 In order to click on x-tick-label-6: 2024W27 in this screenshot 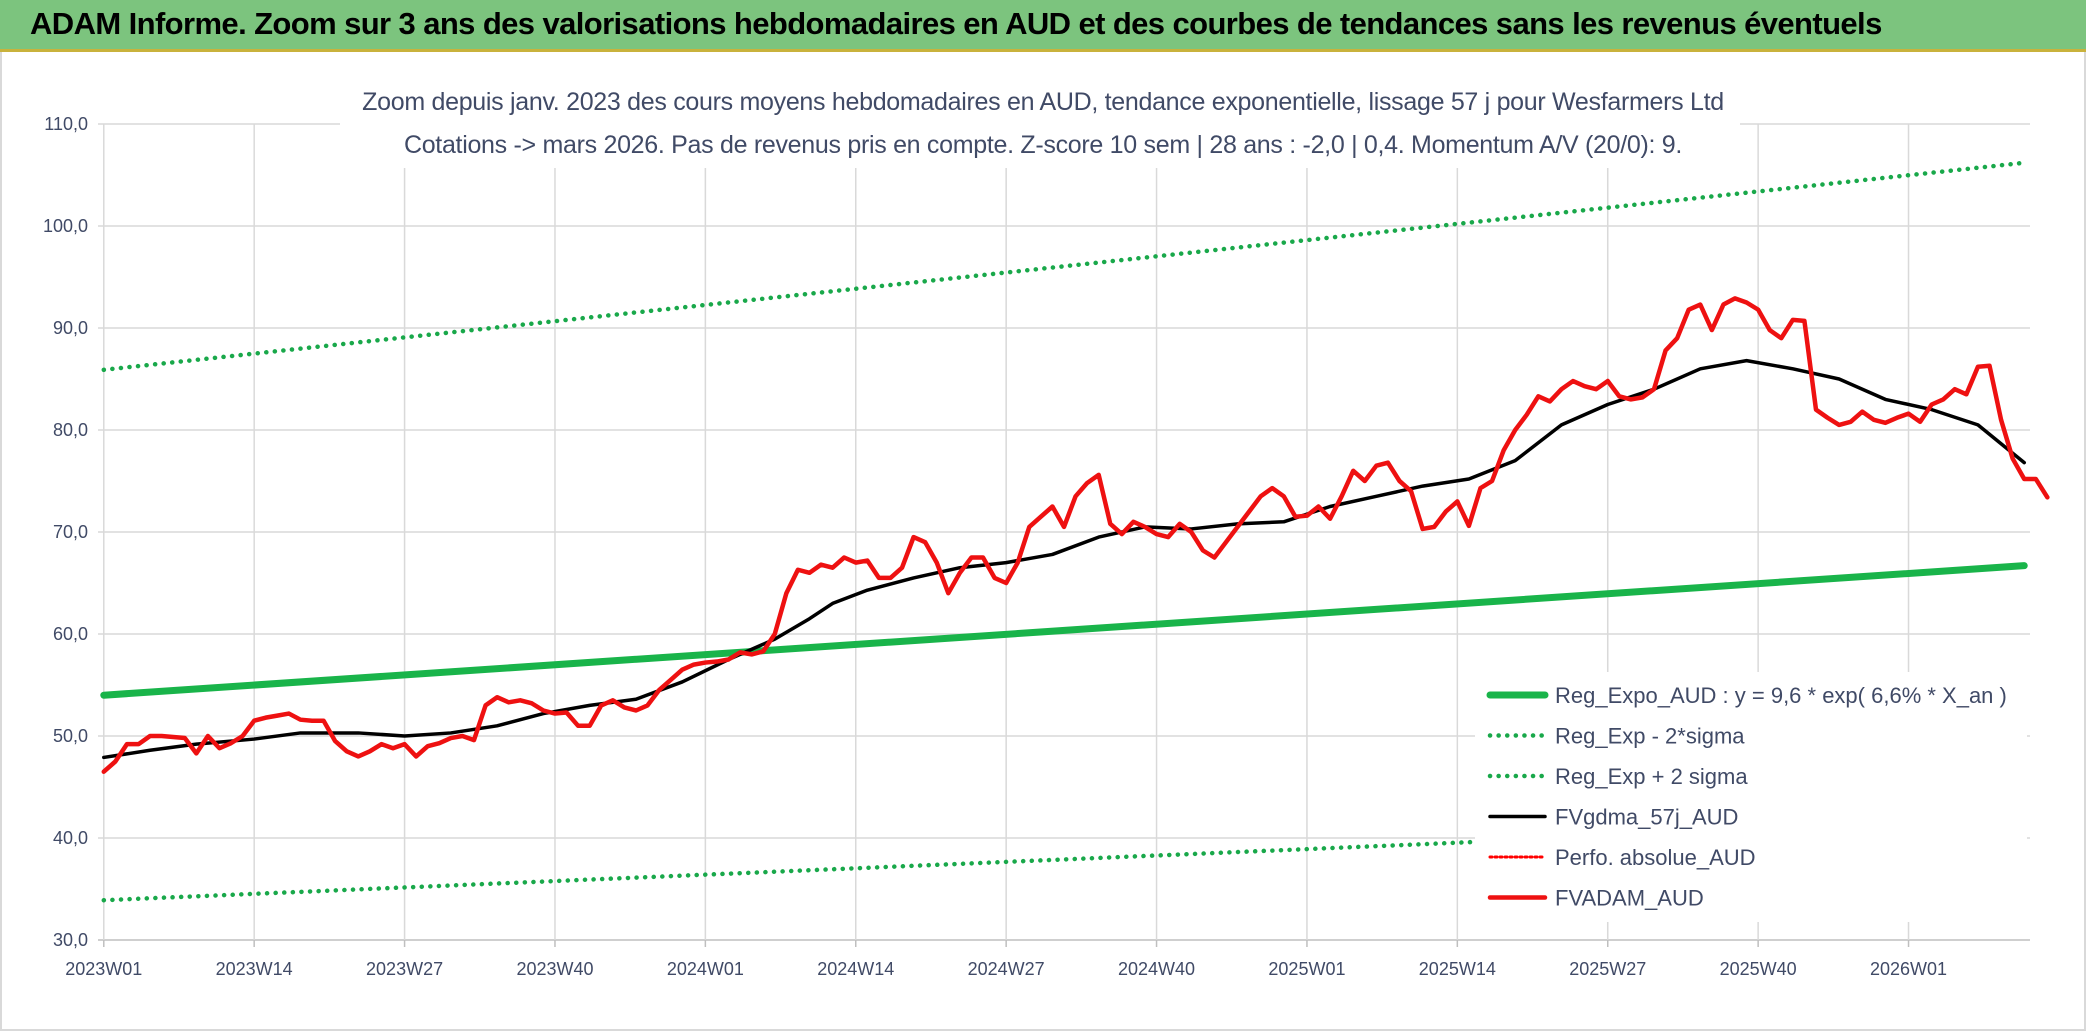, I will do `click(1006, 969)`.